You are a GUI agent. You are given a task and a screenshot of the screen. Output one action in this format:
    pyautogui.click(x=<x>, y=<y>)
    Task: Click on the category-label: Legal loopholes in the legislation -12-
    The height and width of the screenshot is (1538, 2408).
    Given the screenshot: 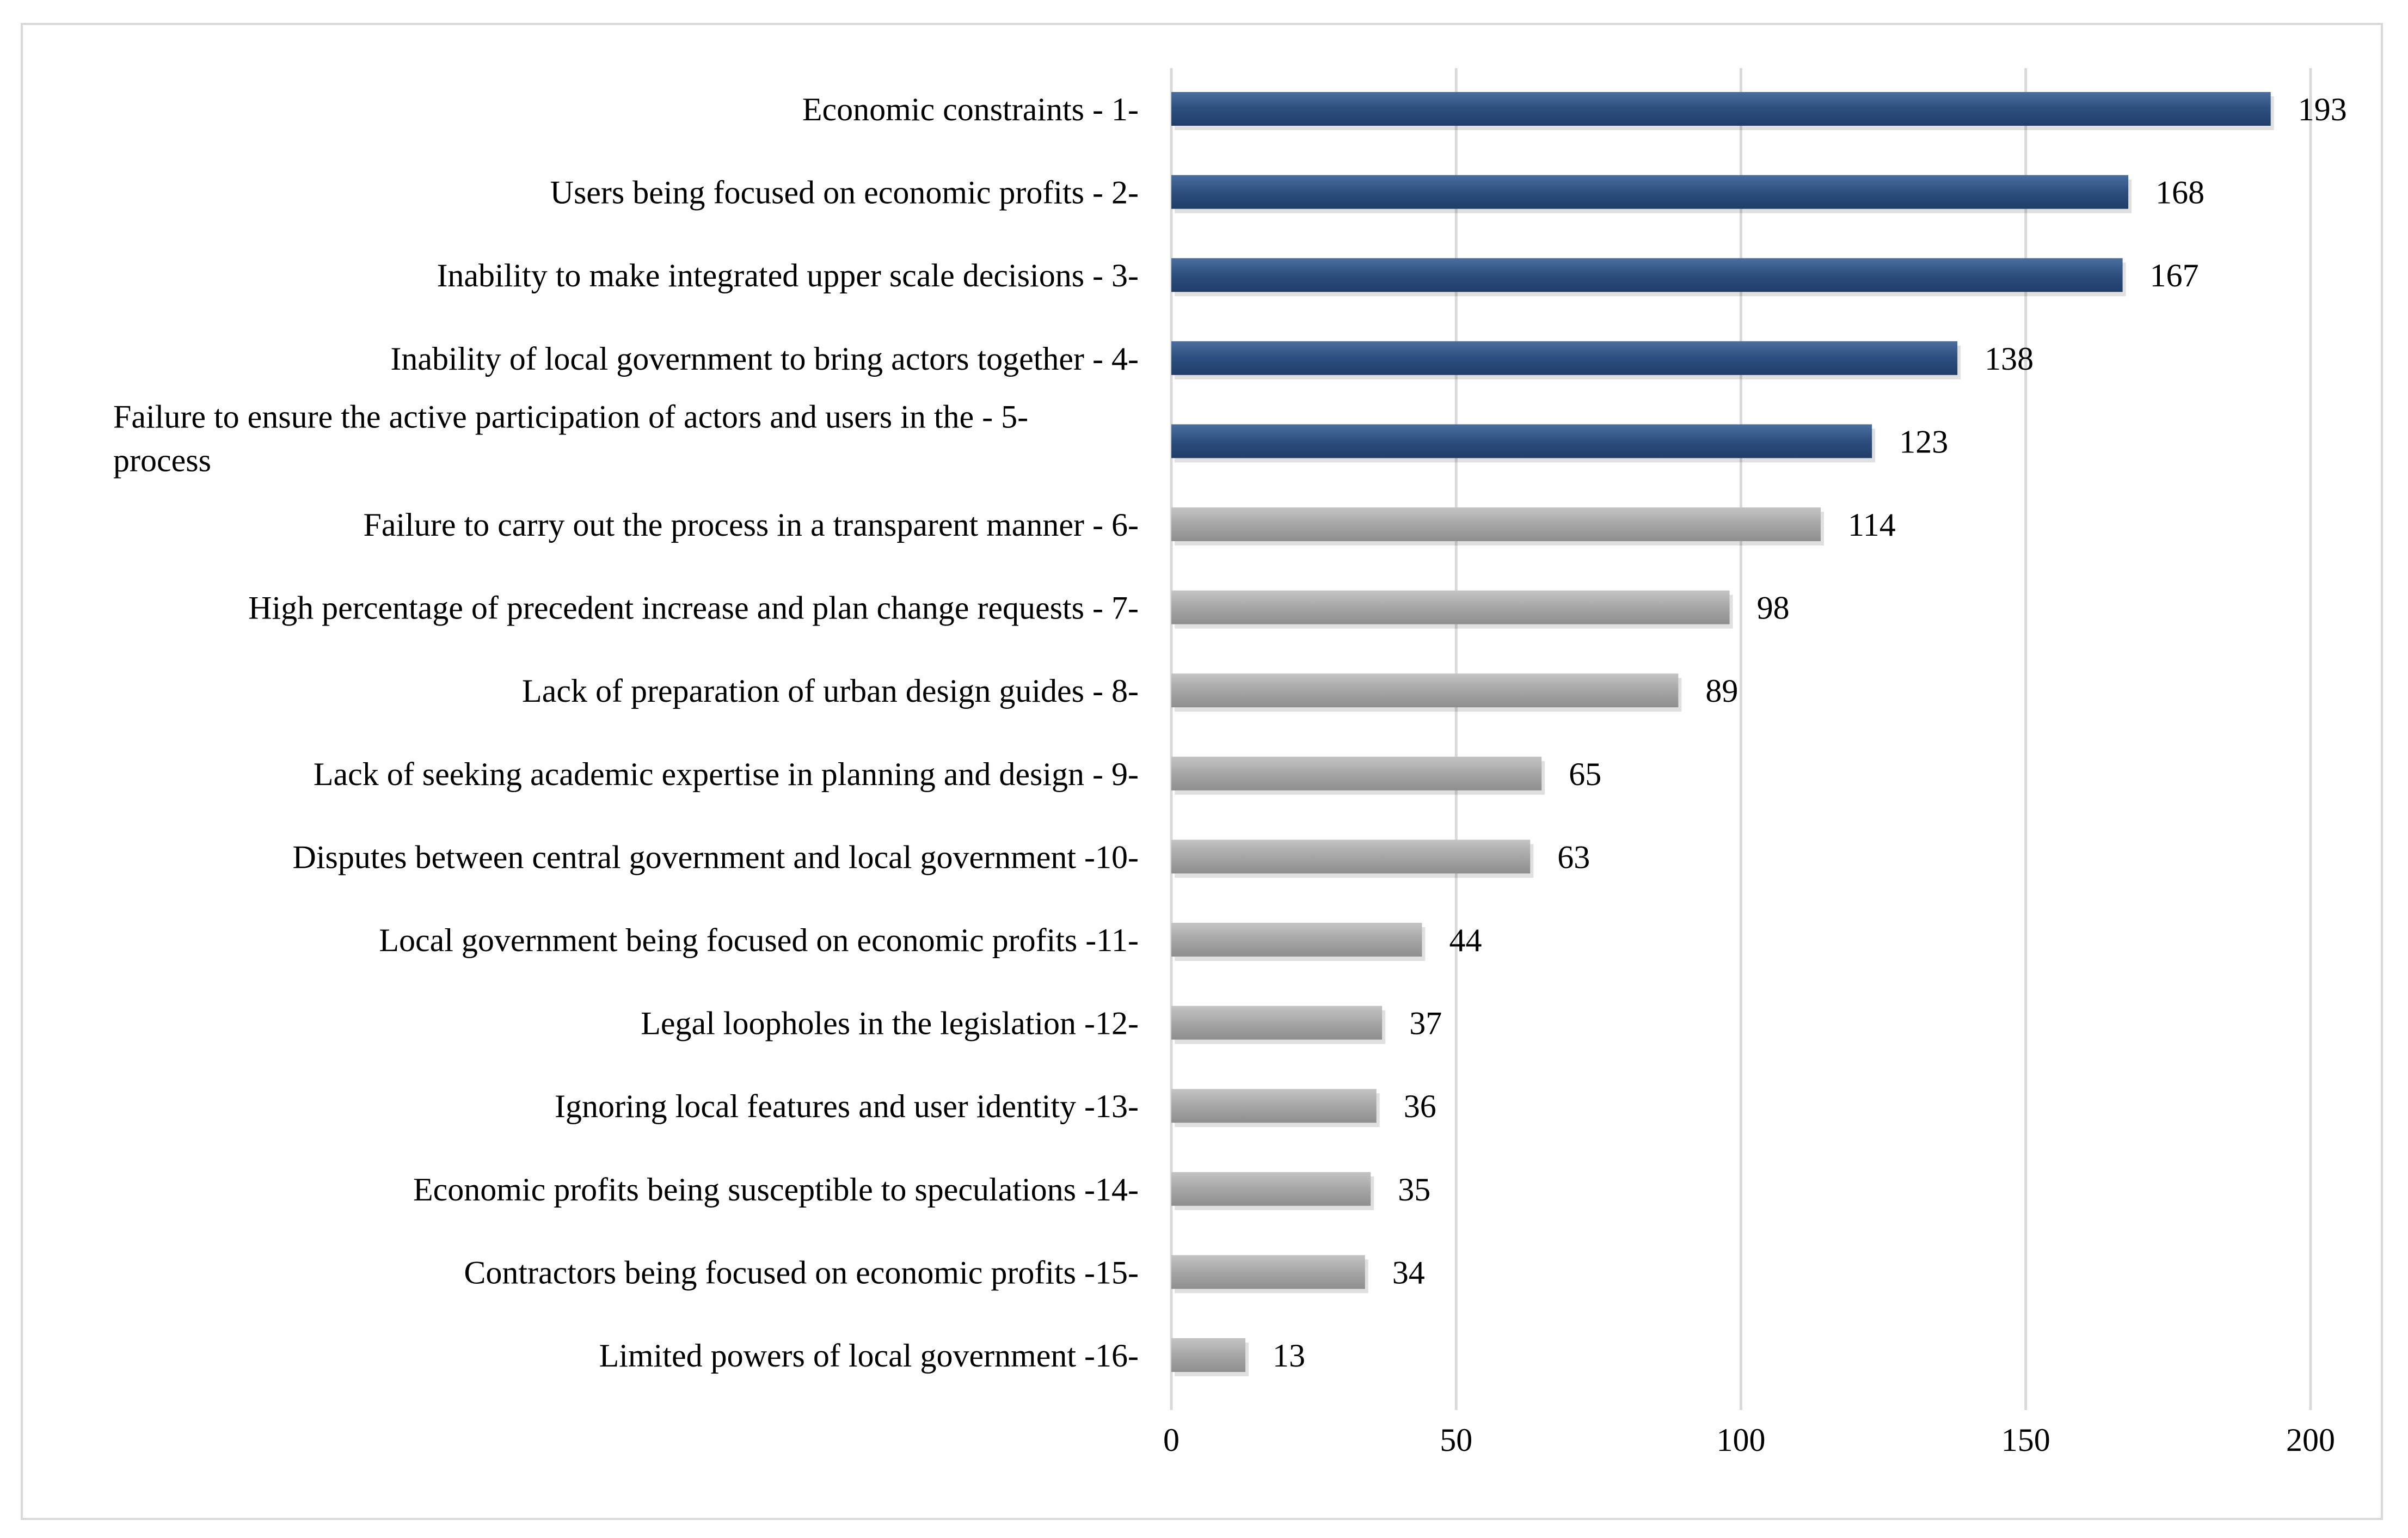 What is the action you would take?
    pyautogui.click(x=890, y=1024)
    